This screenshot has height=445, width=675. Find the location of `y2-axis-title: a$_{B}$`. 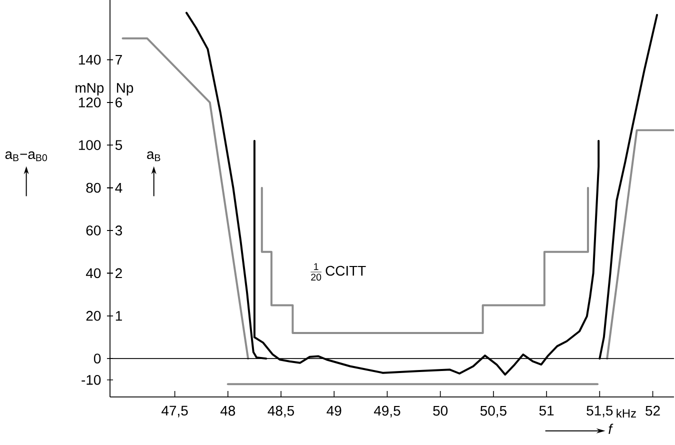

y2-axis-title: a$_{B}$ is located at coordinates (153, 156).